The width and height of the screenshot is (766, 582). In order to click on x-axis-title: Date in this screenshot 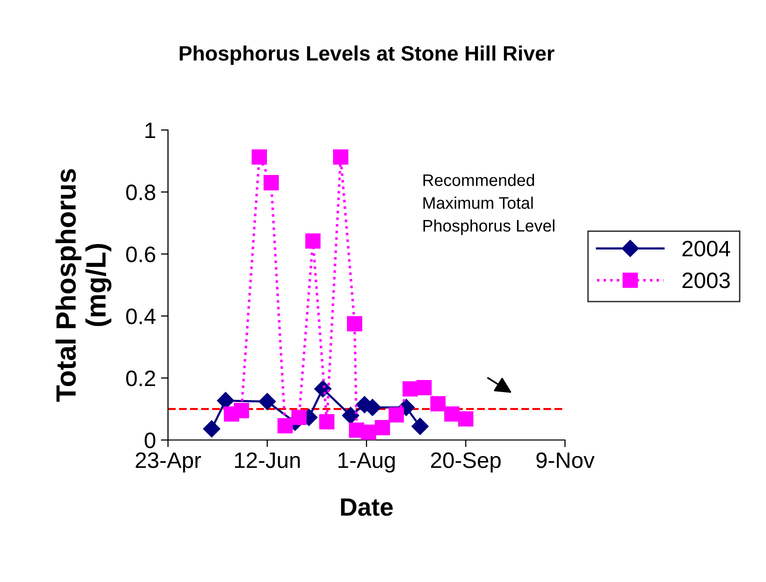, I will do `click(367, 507)`.